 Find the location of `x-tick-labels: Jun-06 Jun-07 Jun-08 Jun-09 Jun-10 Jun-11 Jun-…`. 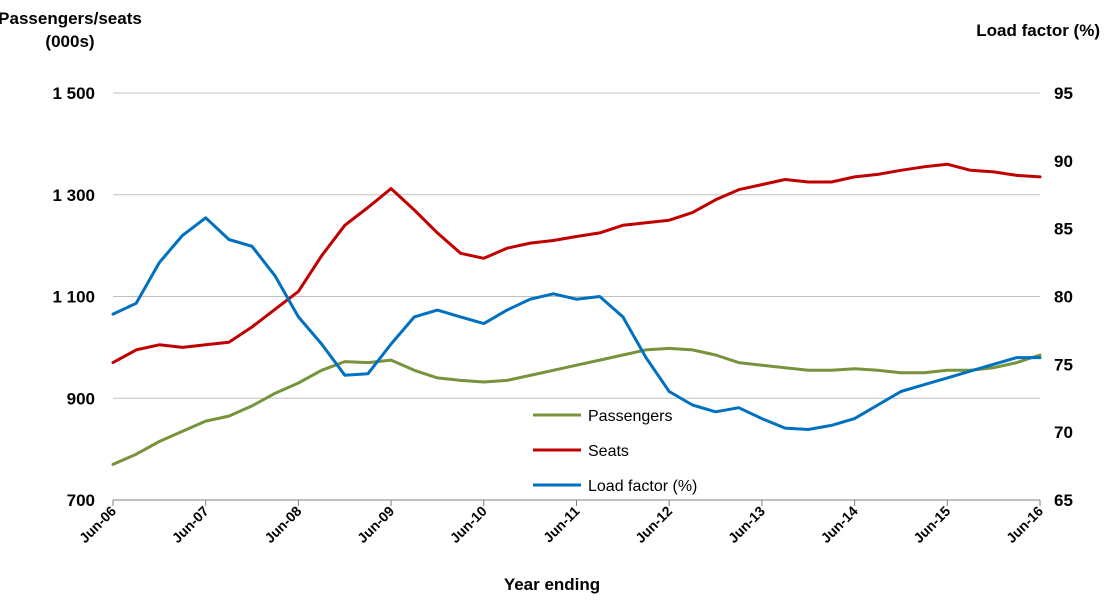

x-tick-labels: Jun-06 Jun-07 Jun-08 Jun-09 Jun-10 Jun-11 Jun-… is located at coordinates (561, 524).